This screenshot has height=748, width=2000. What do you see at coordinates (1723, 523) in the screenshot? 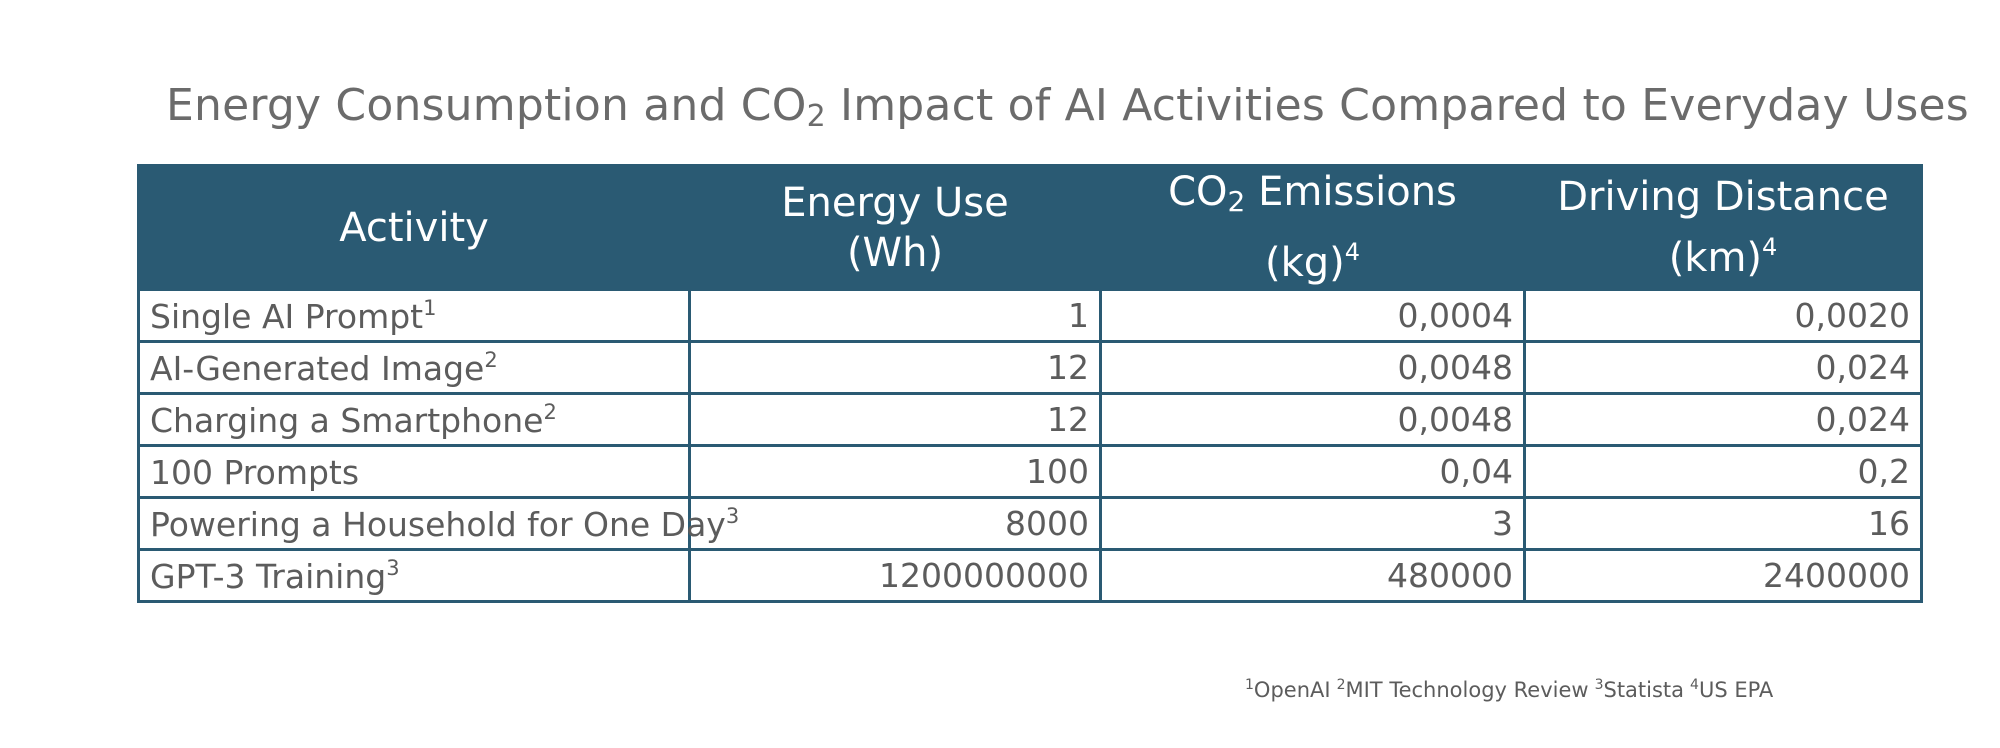
I see `cell-driving-distance: 16` at bounding box center [1723, 523].